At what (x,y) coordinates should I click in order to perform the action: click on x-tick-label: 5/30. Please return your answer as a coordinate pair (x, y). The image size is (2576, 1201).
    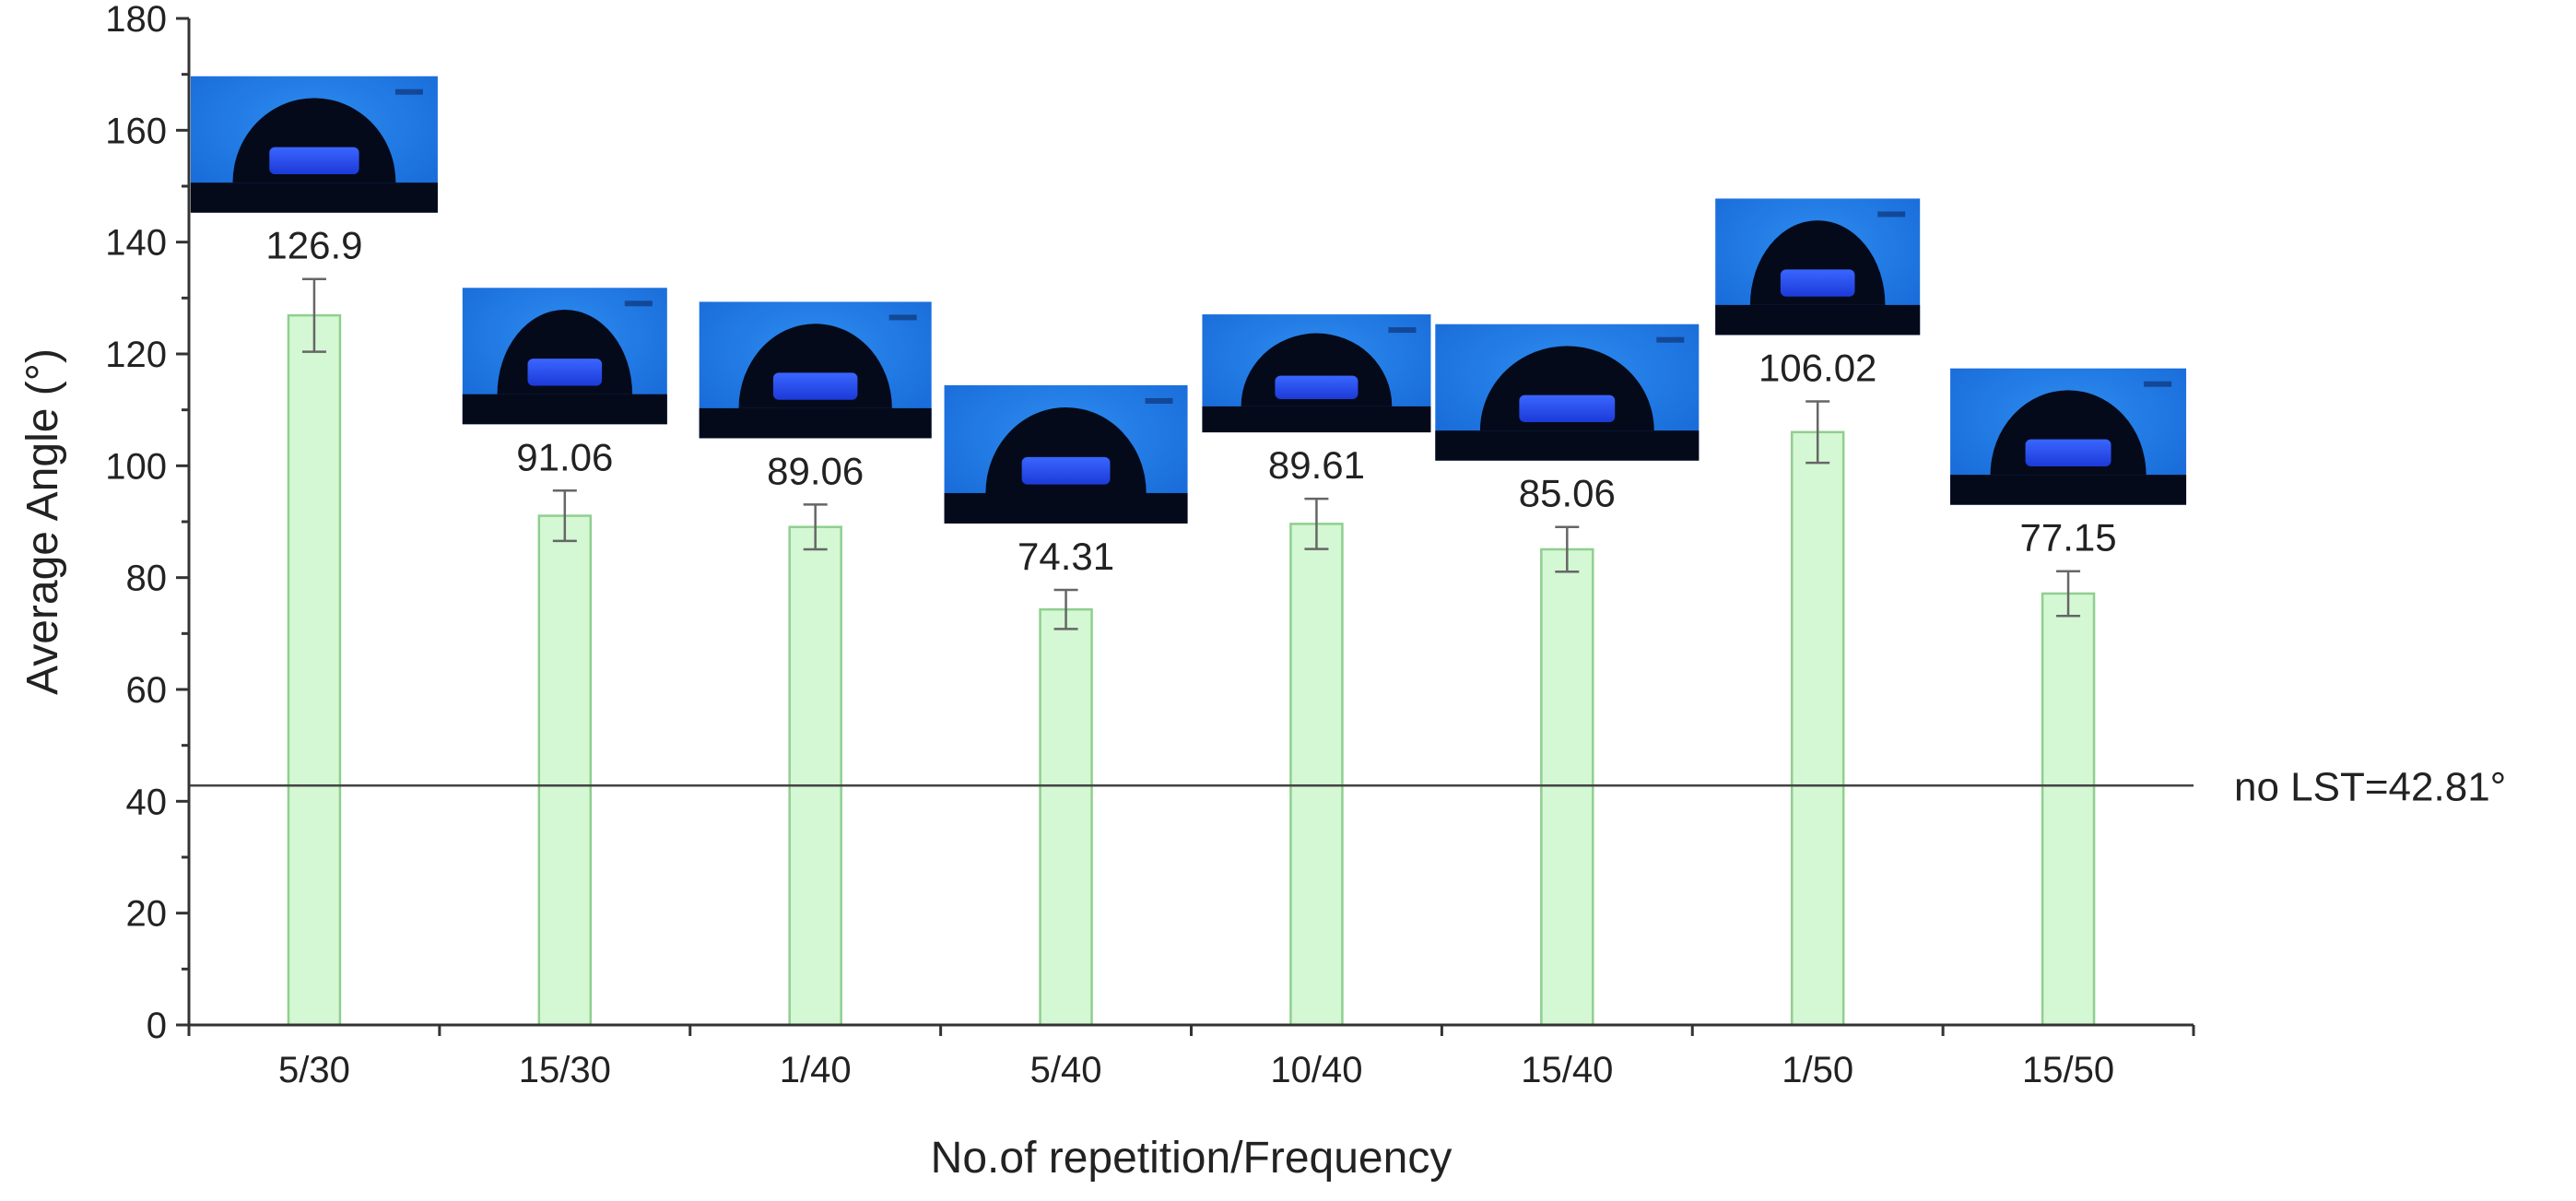
    Looking at the image, I should click on (314, 1070).